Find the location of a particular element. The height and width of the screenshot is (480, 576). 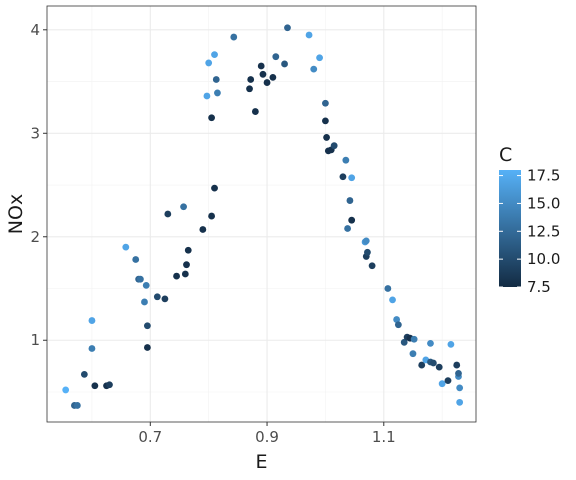

legend-colorbar is located at coordinates (510, 228).